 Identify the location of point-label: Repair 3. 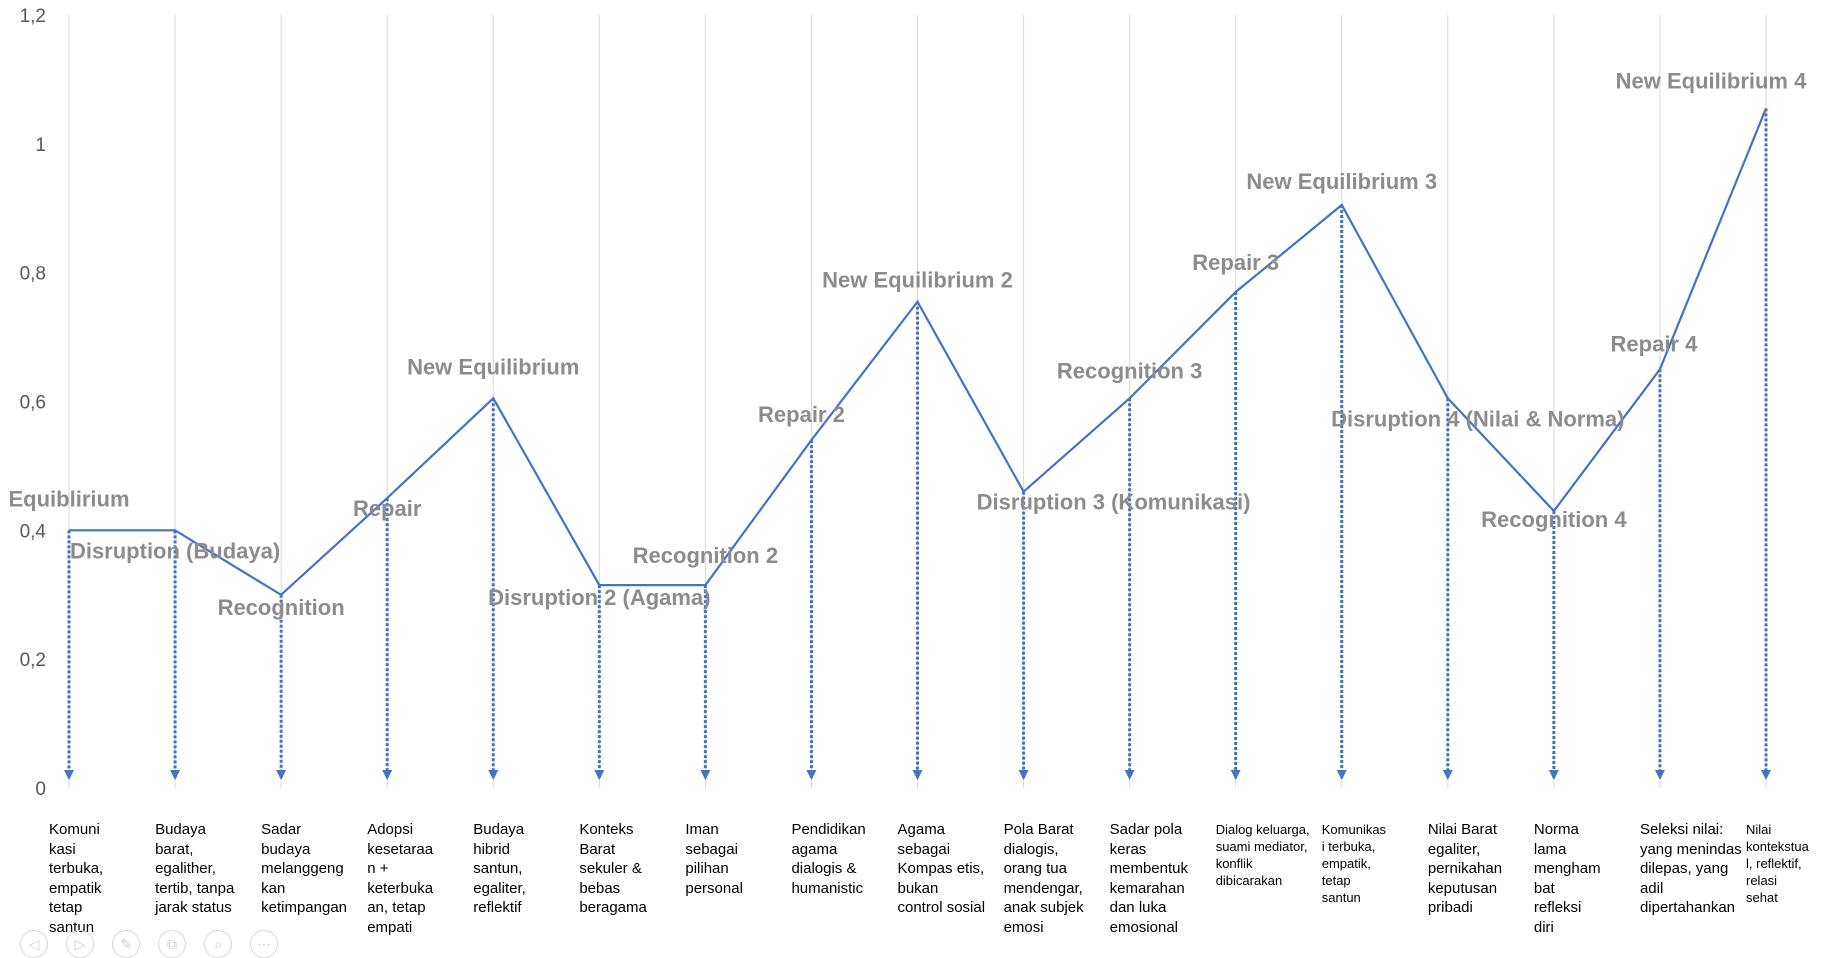
(1235, 262).